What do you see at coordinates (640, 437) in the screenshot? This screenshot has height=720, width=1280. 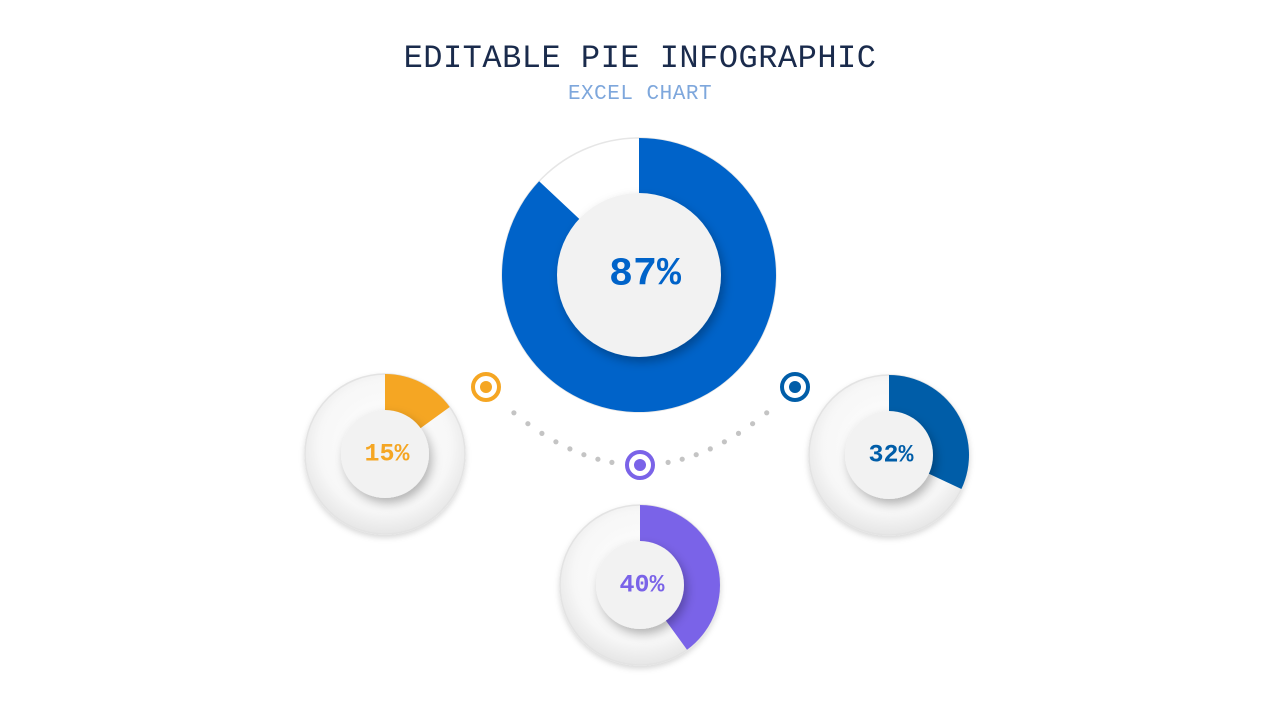 I see `dotted-connector` at bounding box center [640, 437].